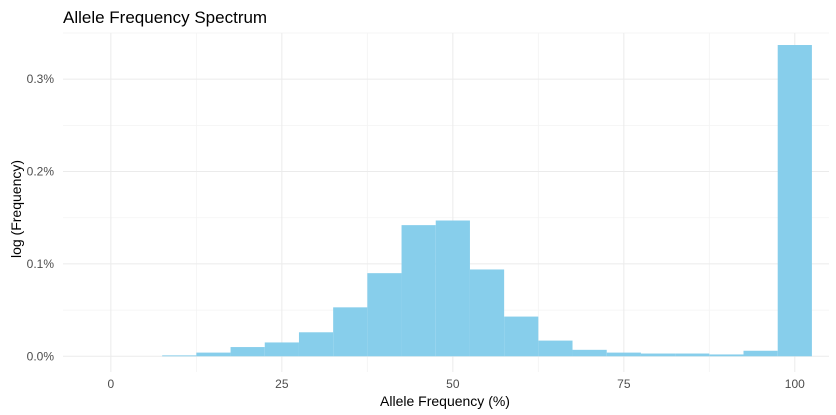 This screenshot has height=415, width=836. Describe the element at coordinates (795, 384) in the screenshot. I see `x-tick-label: 100` at that location.